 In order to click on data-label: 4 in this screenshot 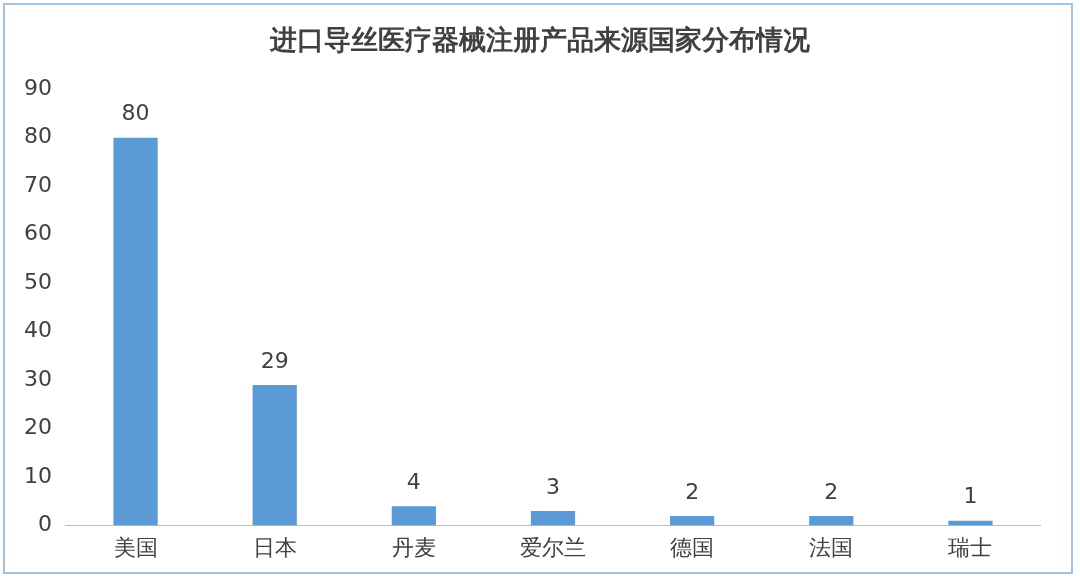, I will do `click(413, 481)`.